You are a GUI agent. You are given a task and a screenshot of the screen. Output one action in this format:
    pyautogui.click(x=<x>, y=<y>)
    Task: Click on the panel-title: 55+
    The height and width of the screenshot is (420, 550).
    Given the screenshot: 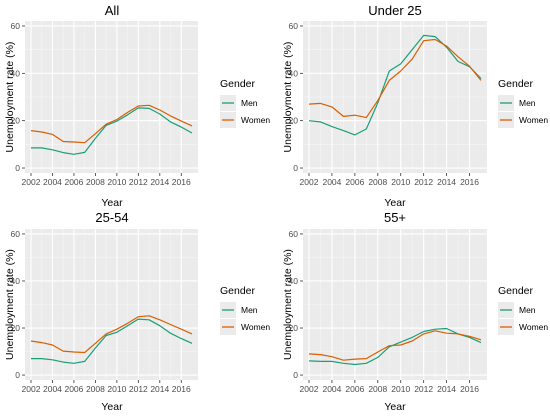 What is the action you would take?
    pyautogui.click(x=395, y=217)
    